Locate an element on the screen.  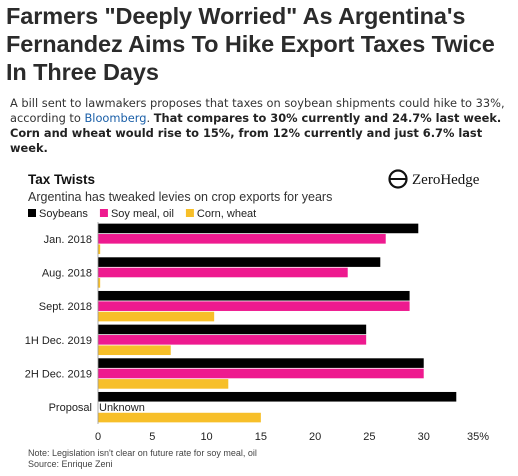
bar-soybeans-1h-dec-2019 is located at coordinates (232, 329).